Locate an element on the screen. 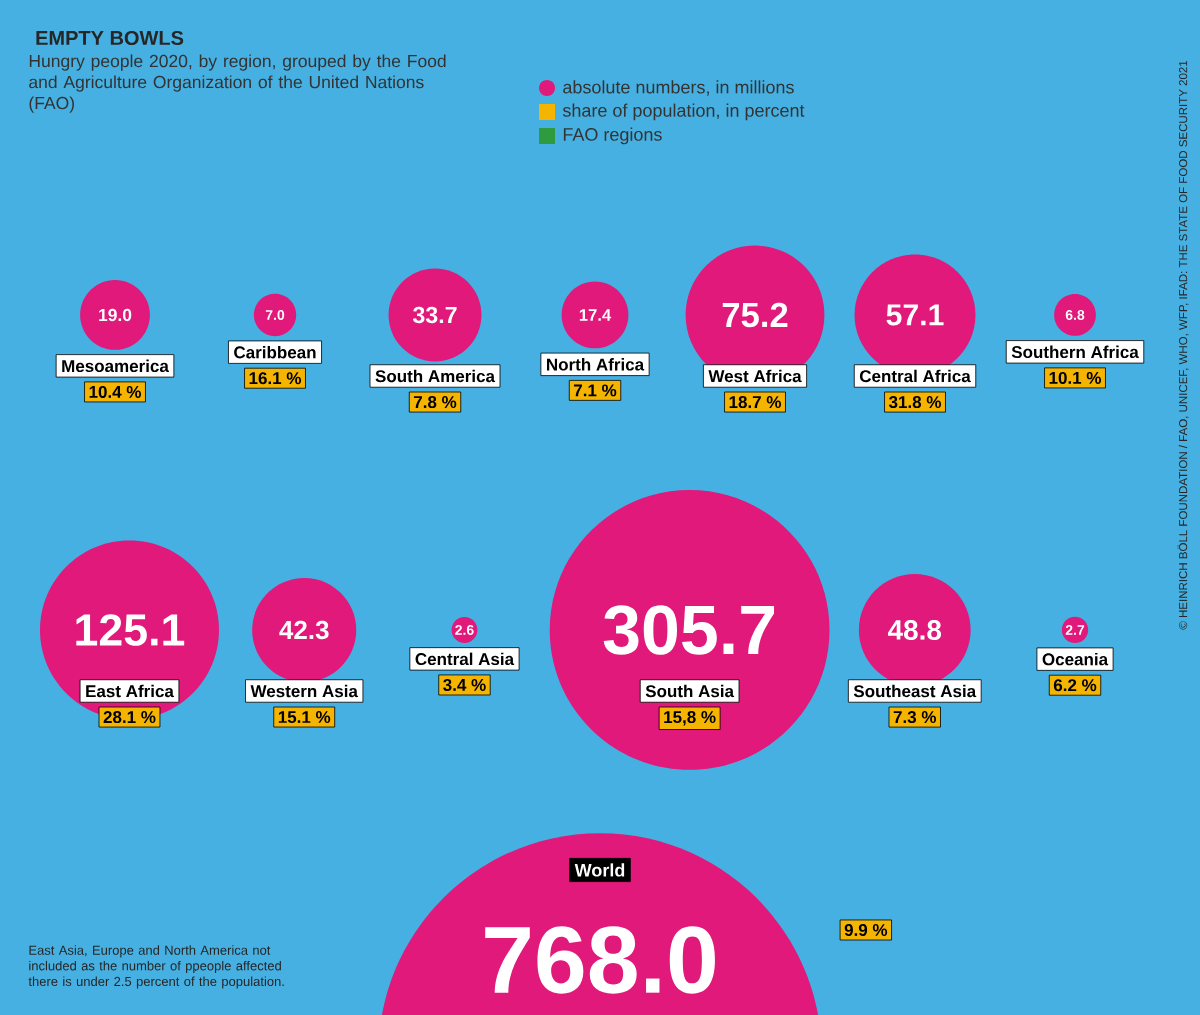  data-label: 7.0 is located at coordinates (275, 315).